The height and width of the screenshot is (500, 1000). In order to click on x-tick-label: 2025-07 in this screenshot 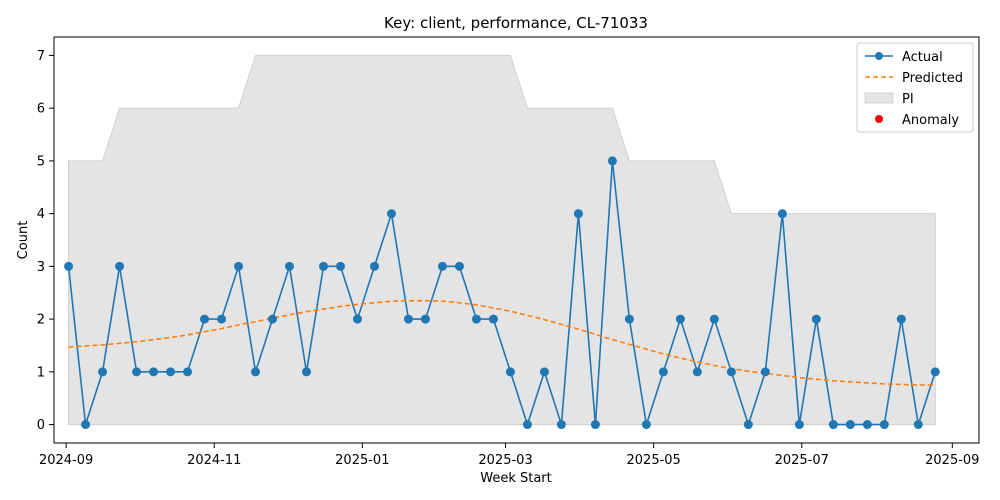, I will do `click(802, 460)`.